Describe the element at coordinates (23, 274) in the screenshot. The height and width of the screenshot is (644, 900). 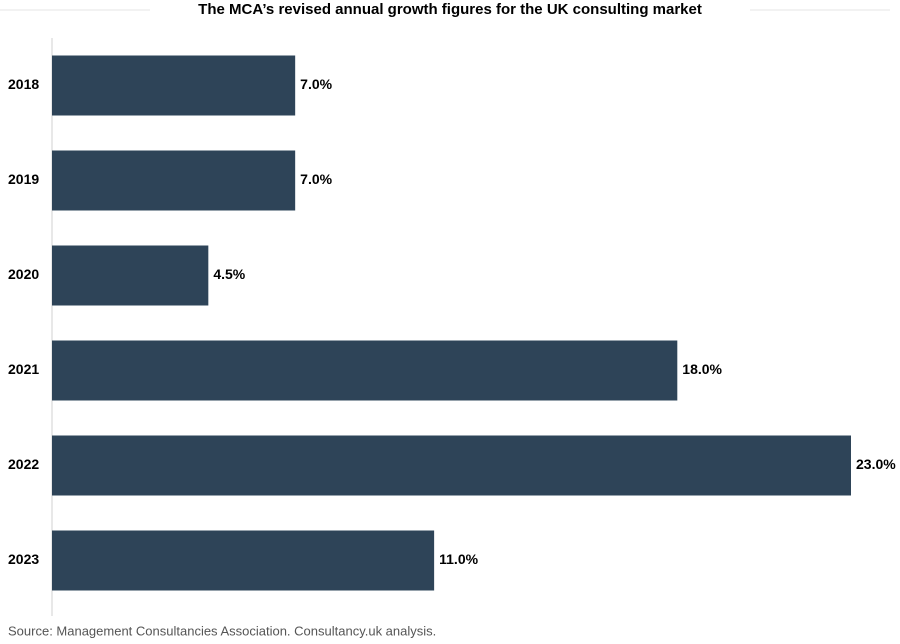
I see `y-tick-label: 2020` at that location.